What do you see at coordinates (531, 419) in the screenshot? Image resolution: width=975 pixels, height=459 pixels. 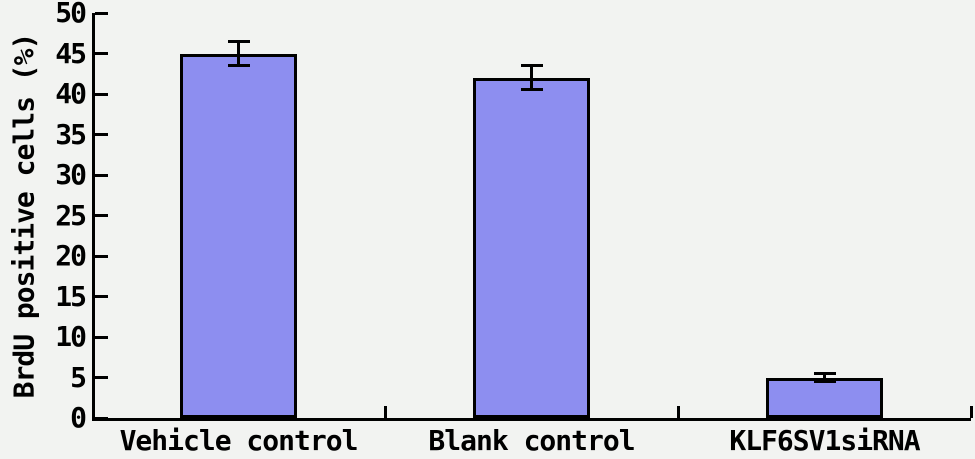 I see `x-axis-line` at bounding box center [531, 419].